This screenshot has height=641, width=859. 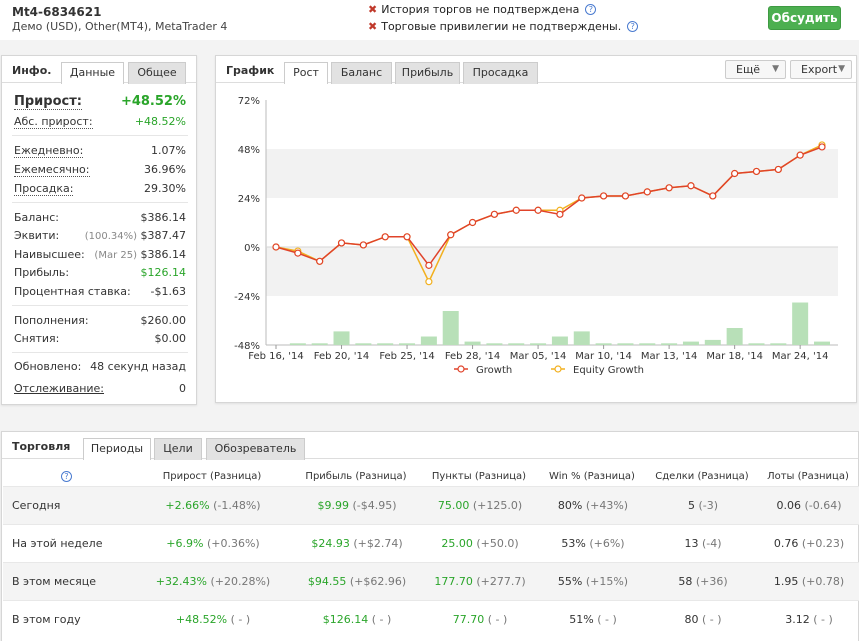 I want to click on col-lots: Лоты (Разница), so click(x=808, y=476).